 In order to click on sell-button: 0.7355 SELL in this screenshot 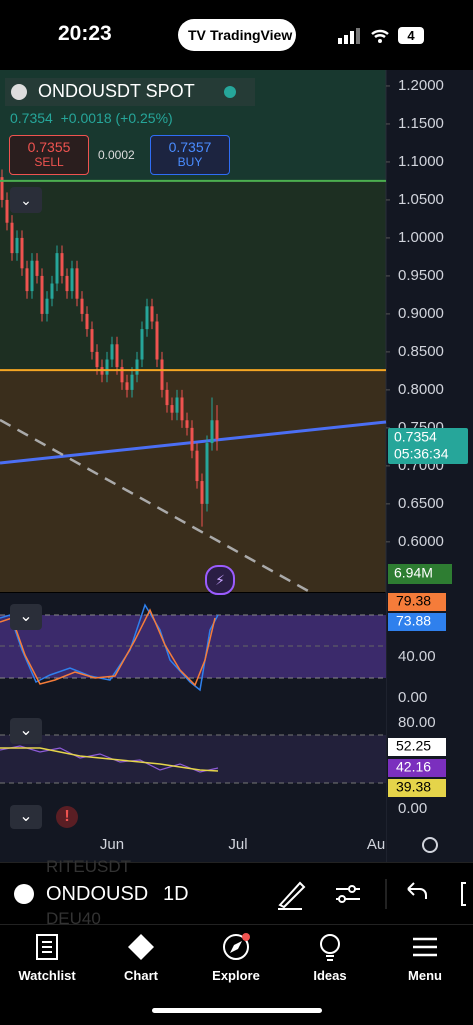, I will do `click(49, 155)`.